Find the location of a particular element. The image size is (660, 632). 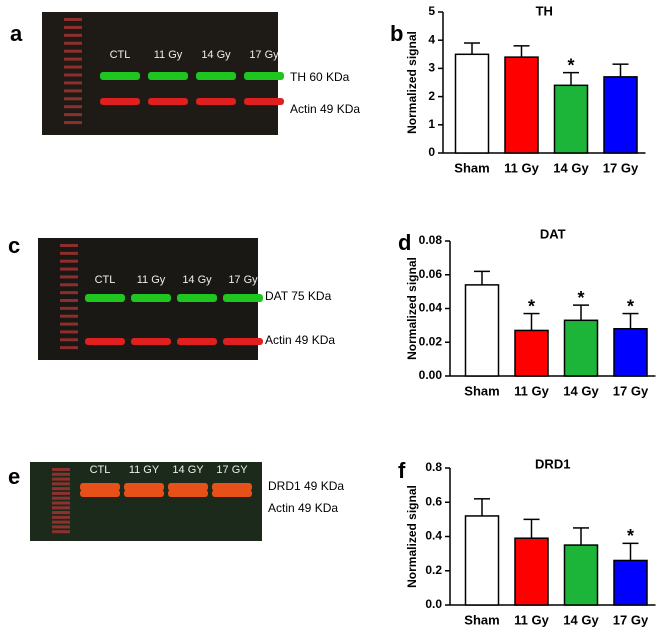

y-tick-label: 0.00 is located at coordinates (431, 375).